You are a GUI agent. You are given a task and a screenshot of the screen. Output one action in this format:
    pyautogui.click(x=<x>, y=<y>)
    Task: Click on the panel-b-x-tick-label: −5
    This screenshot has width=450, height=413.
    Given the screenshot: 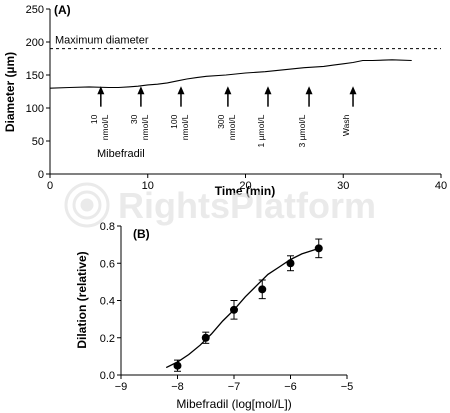 What is the action you would take?
    pyautogui.click(x=347, y=387)
    